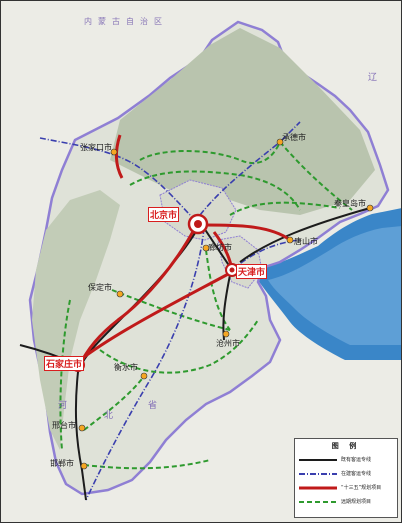  Describe the element at coordinates (64, 363) in the screenshot. I see `shijiazhuang-label: 石家庄市` at that location.